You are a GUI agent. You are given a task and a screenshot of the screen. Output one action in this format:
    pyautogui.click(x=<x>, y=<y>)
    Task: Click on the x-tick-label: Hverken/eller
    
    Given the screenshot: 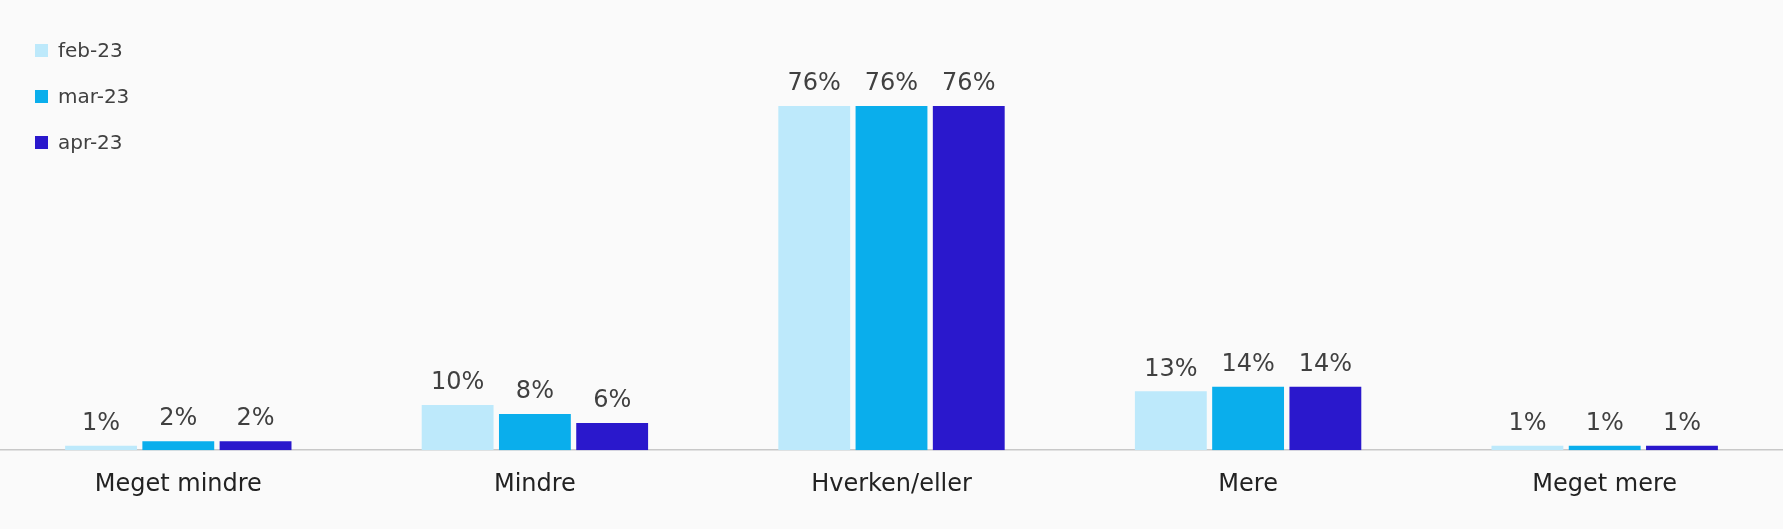 What is the action you would take?
    pyautogui.click(x=891, y=482)
    